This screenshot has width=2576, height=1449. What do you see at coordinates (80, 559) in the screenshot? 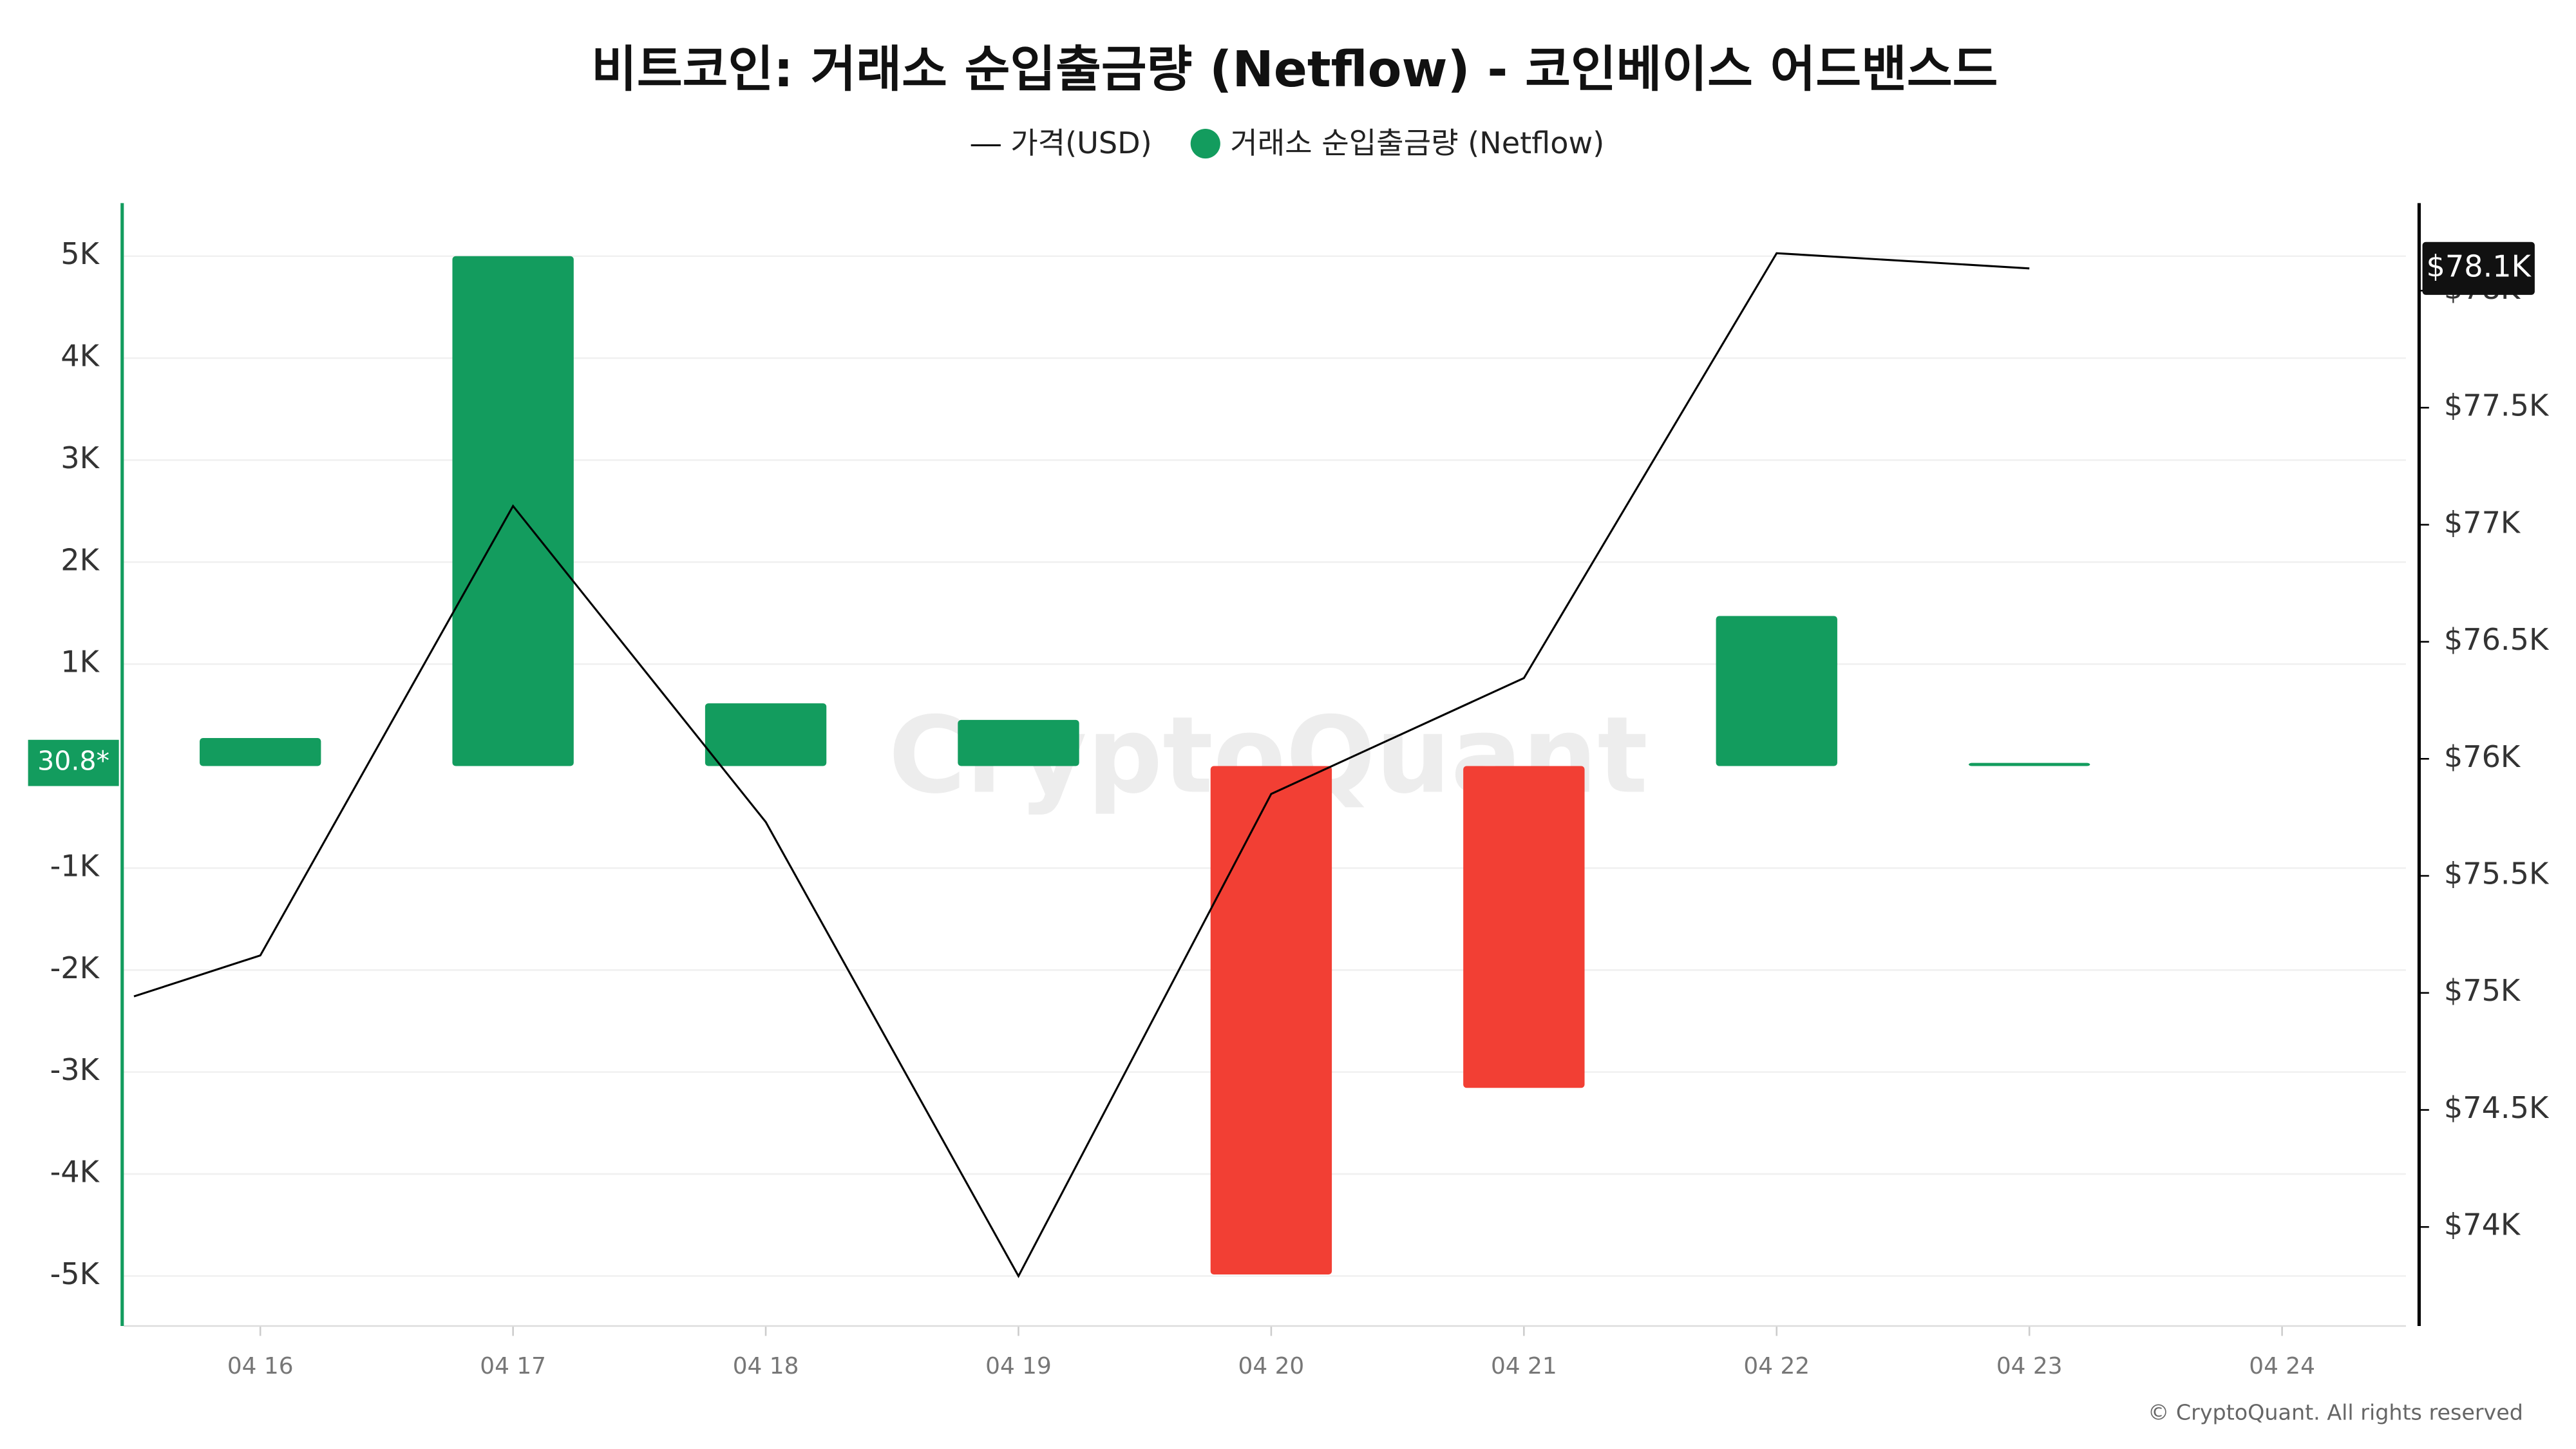
I see `y-tick-label: 2K` at bounding box center [80, 559].